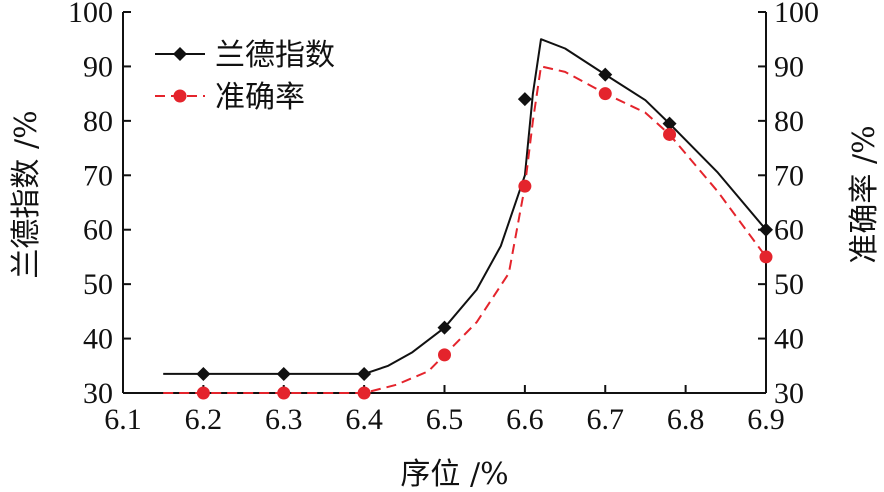 The height and width of the screenshot is (492, 884). I want to click on y-left-tick-label: 70, so click(98, 175).